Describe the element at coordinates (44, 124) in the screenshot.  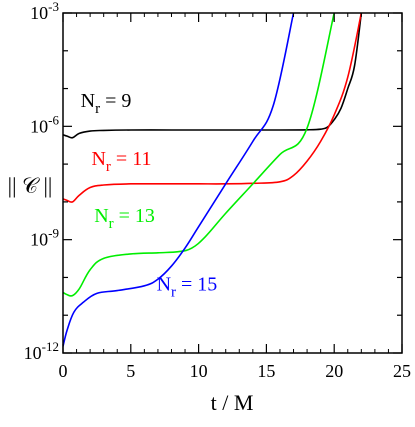
I see `y-tick-label: 10⁻⁶` at that location.